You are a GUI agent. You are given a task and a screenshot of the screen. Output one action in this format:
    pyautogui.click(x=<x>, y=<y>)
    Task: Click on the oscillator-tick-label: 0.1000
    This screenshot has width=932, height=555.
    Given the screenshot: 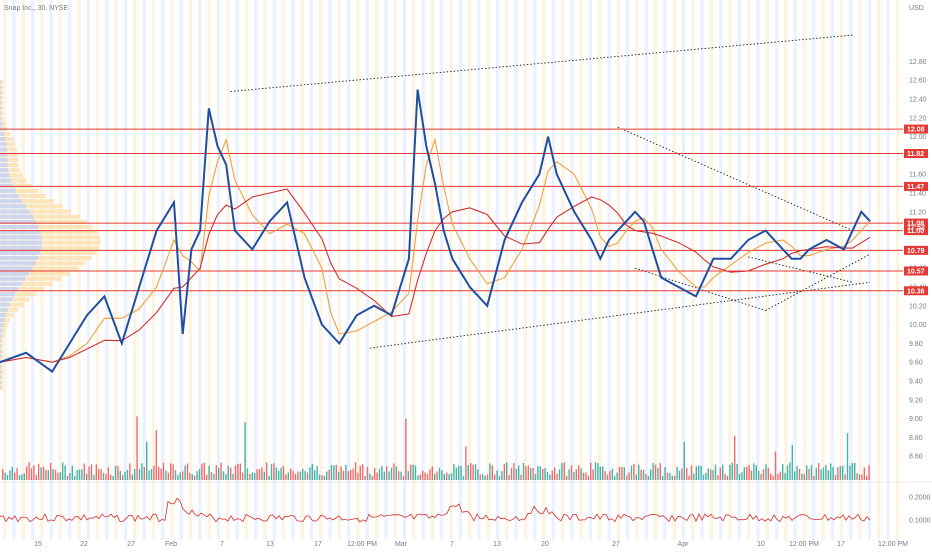 What is the action you would take?
    pyautogui.click(x=920, y=521)
    